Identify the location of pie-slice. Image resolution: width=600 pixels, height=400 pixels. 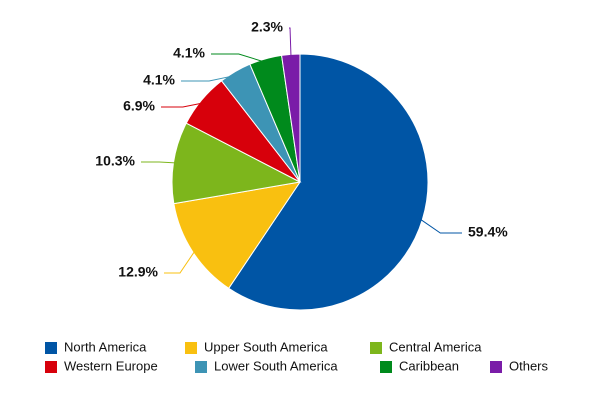
(237, 235).